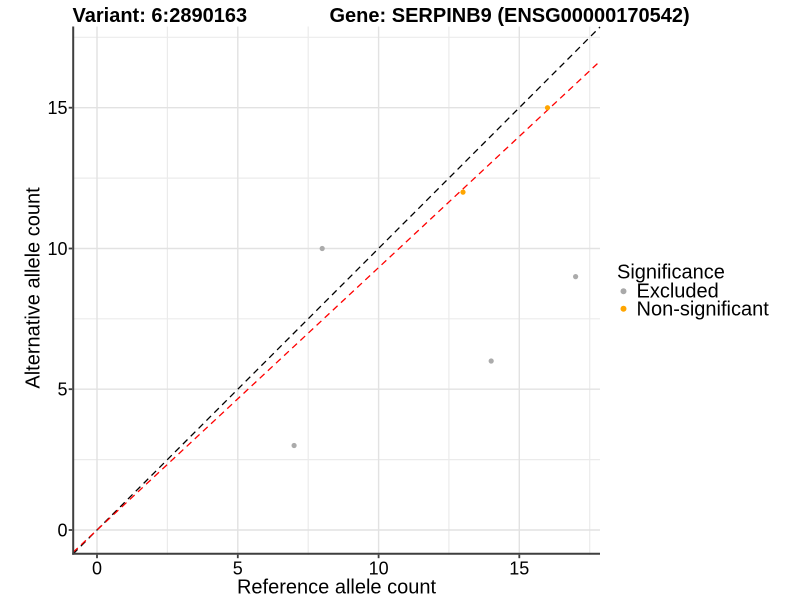 This screenshot has width=800, height=600. I want to click on svg-text:Gene: SERPINB9 (ENSG0000017054: Gene: SERPINB9 (ENSG00000170542), so click(510, 16).